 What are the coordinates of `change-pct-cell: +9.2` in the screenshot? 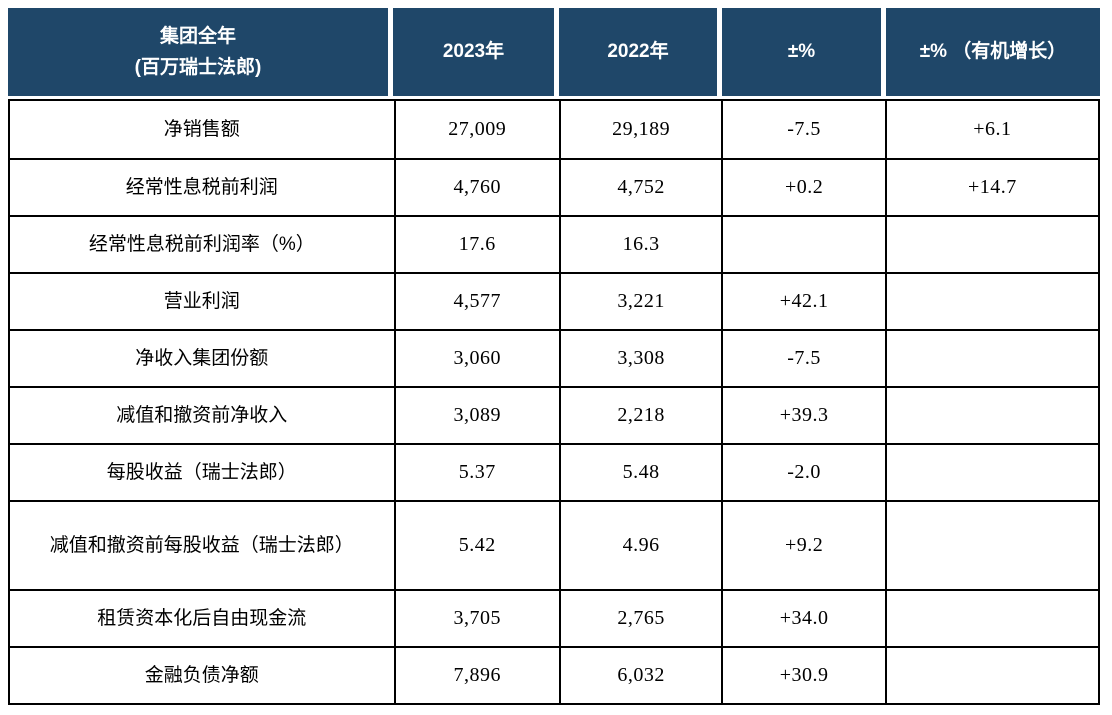 It's located at (803, 544).